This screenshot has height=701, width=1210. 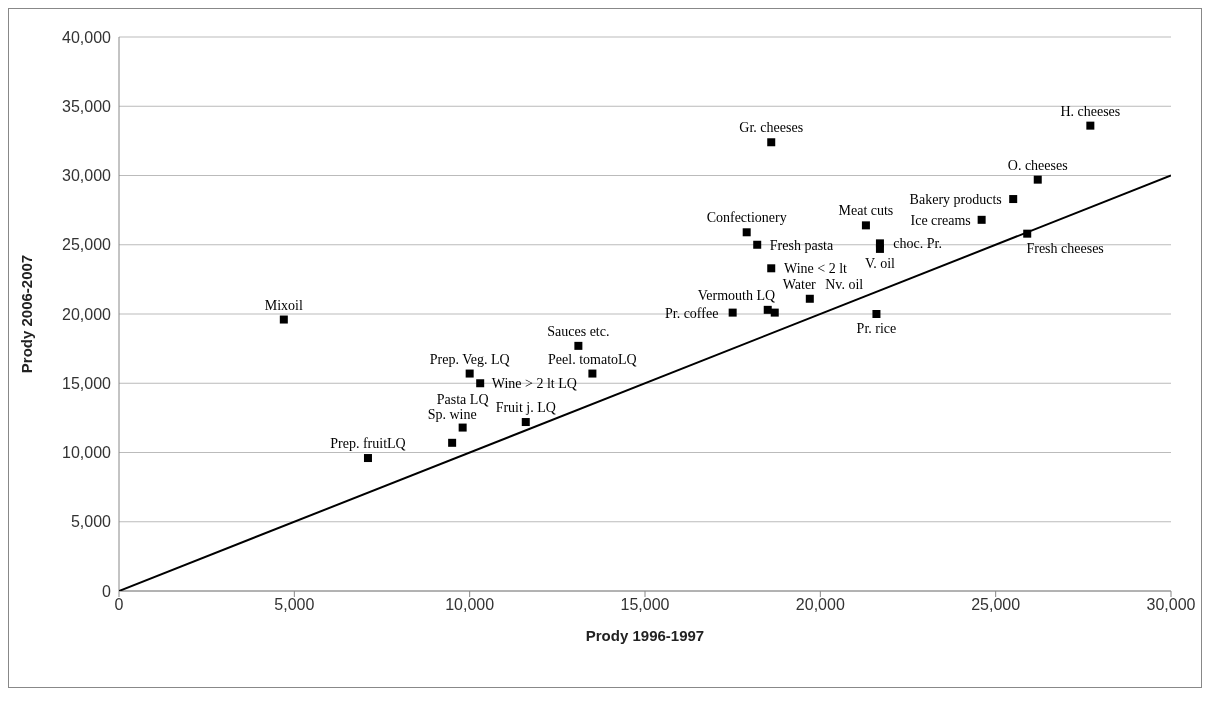 What do you see at coordinates (844, 284) in the screenshot?
I see `annotation: Nv. oil` at bounding box center [844, 284].